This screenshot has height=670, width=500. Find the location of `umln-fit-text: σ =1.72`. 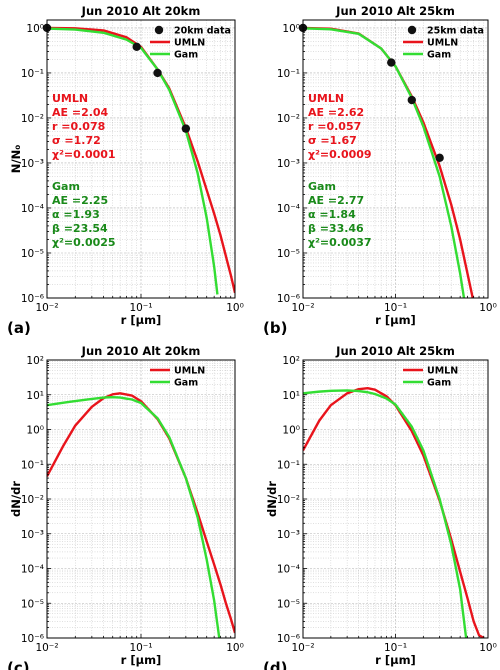

umln-fit-text: σ =1.72 is located at coordinates (76, 140).